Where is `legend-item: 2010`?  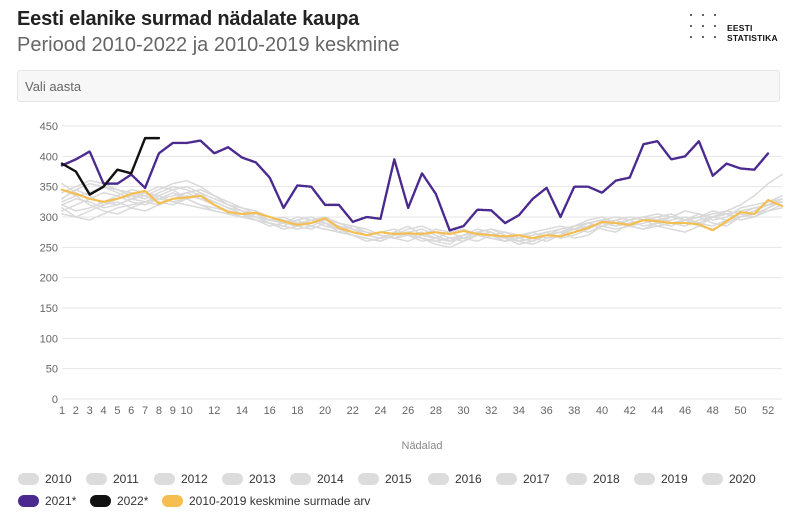
legend-item: 2010 is located at coordinates (45, 479).